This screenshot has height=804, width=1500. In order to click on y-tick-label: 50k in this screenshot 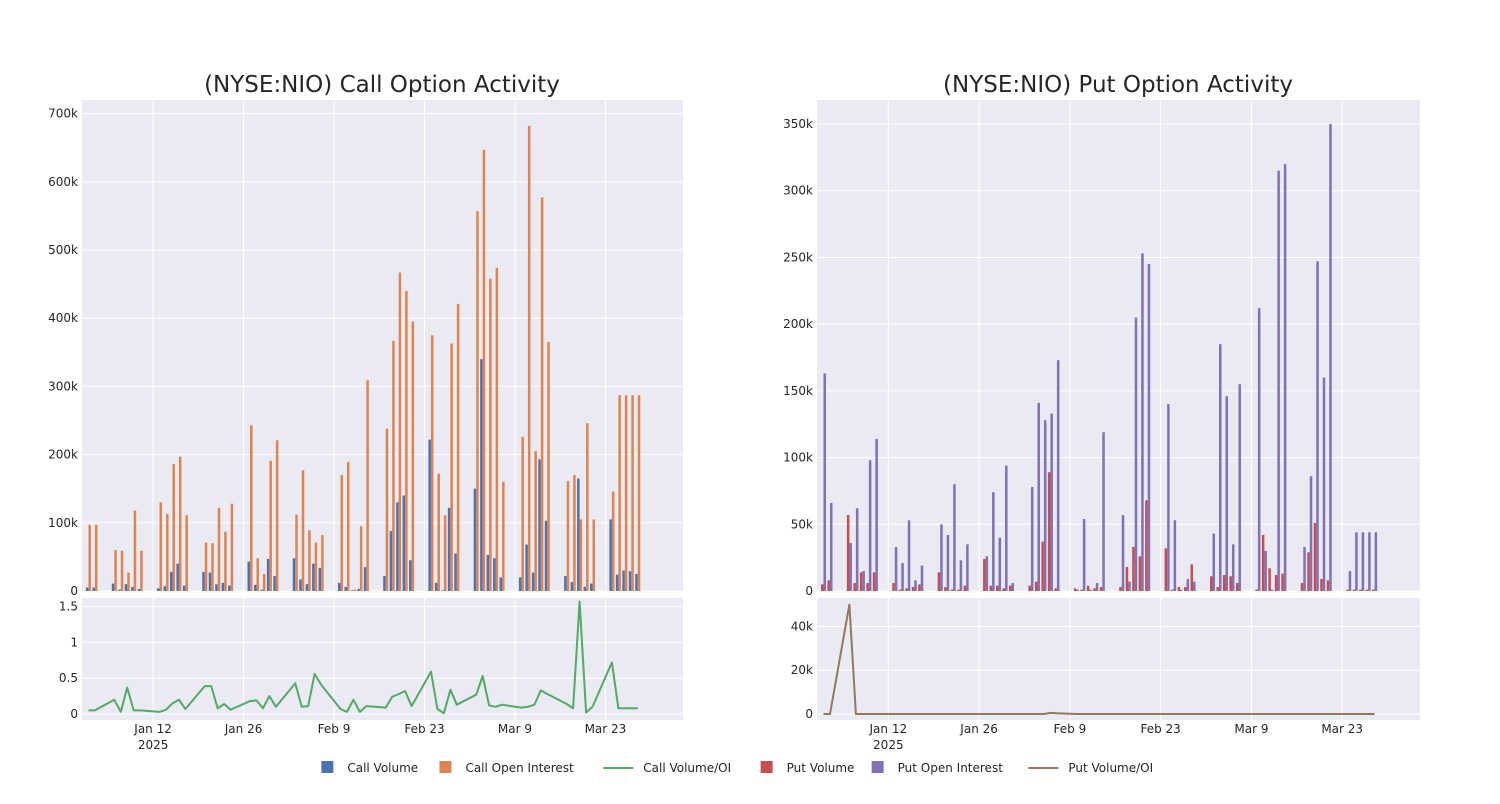, I will do `click(802, 524)`.